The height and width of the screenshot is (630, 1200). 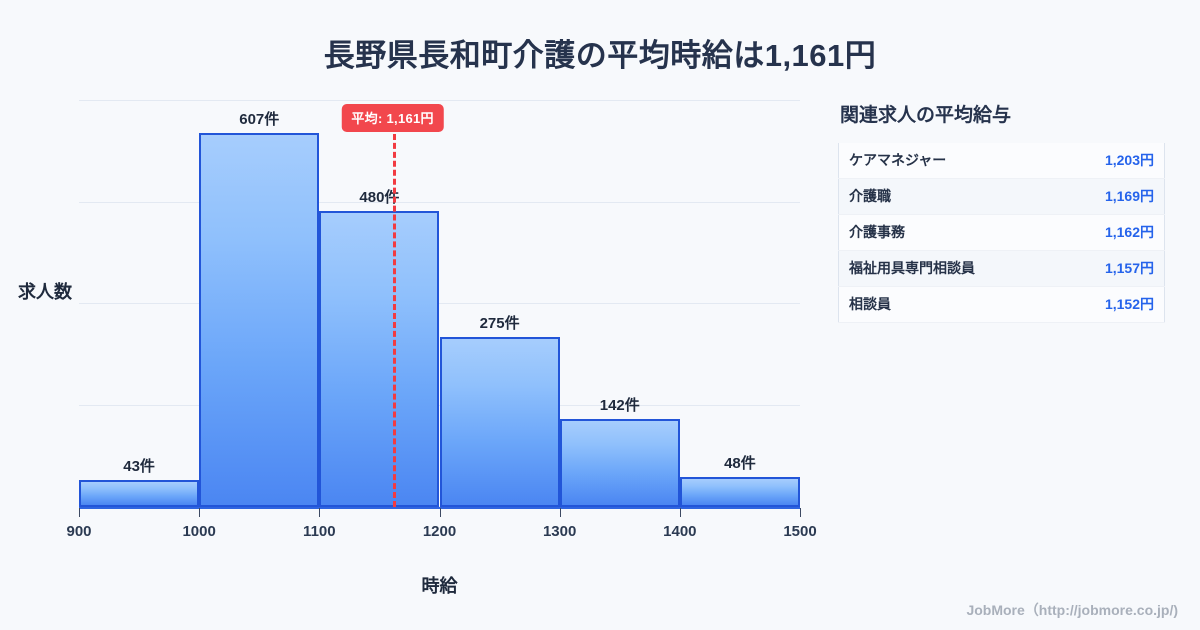 I want to click on job-title-cell: ケアマネジャー, so click(x=898, y=160).